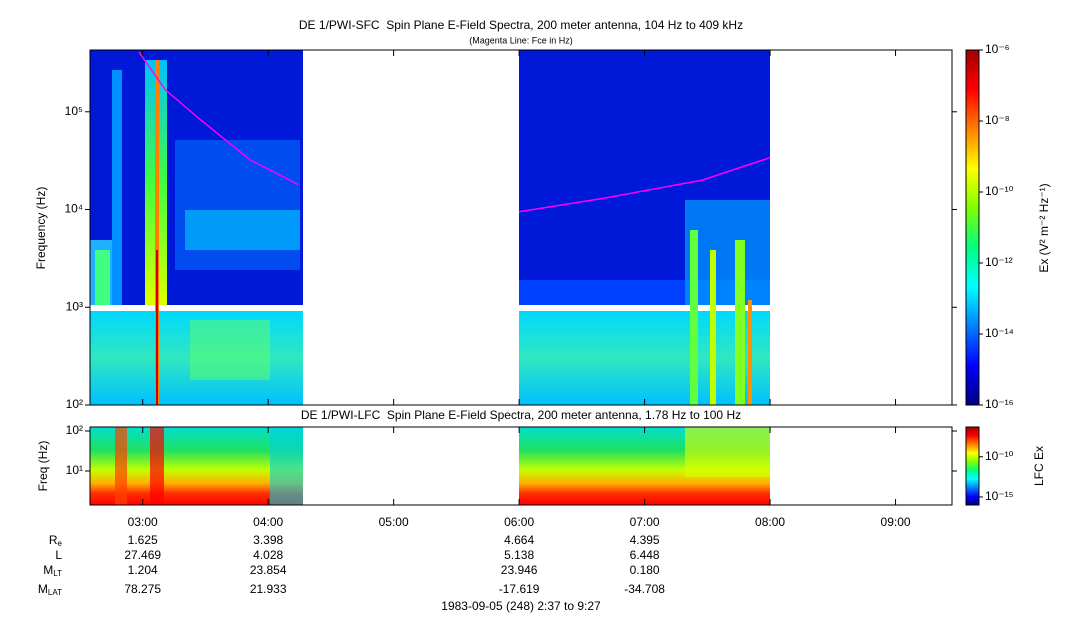 This screenshot has width=1083, height=620. Describe the element at coordinates (997, 120) in the screenshot. I see `colorbar-tick-label: 10⁻⁸` at that location.